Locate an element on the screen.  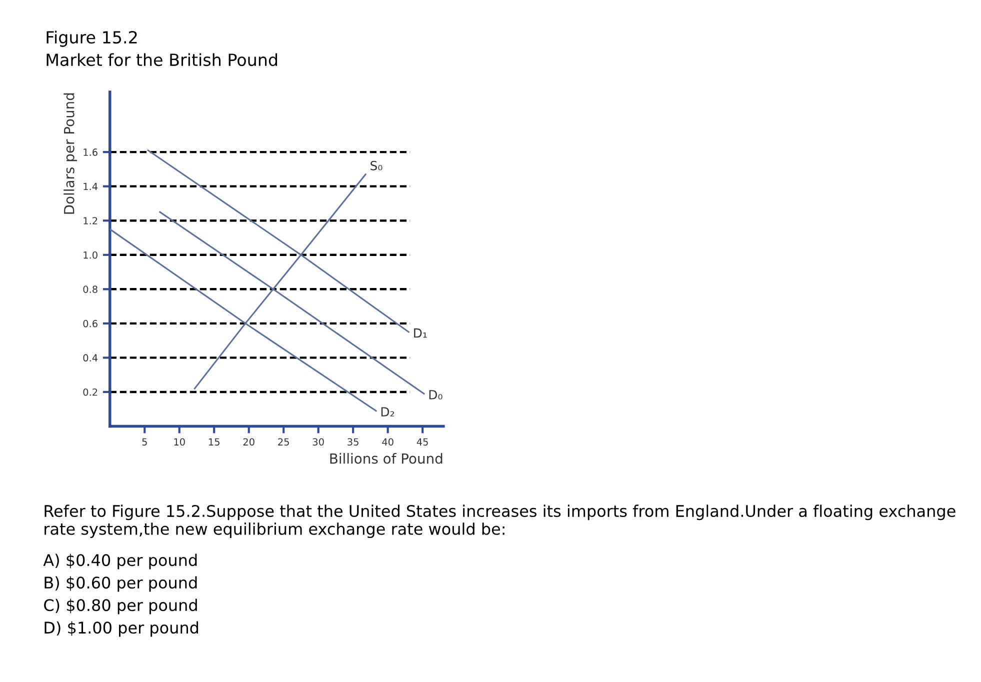
y-tick-label: 1.2 is located at coordinates (91, 220).